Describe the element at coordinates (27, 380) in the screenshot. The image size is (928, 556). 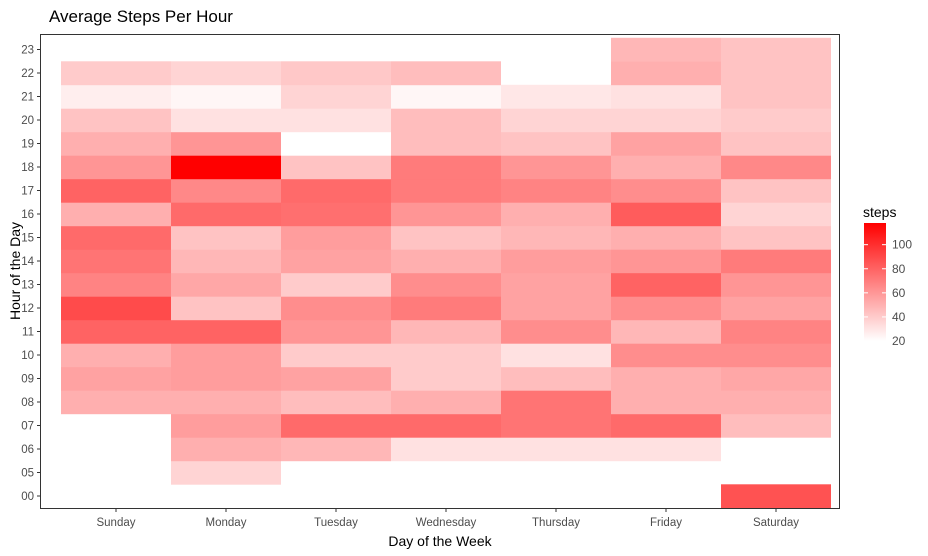
I see `y-tick-label-09: 09` at that location.